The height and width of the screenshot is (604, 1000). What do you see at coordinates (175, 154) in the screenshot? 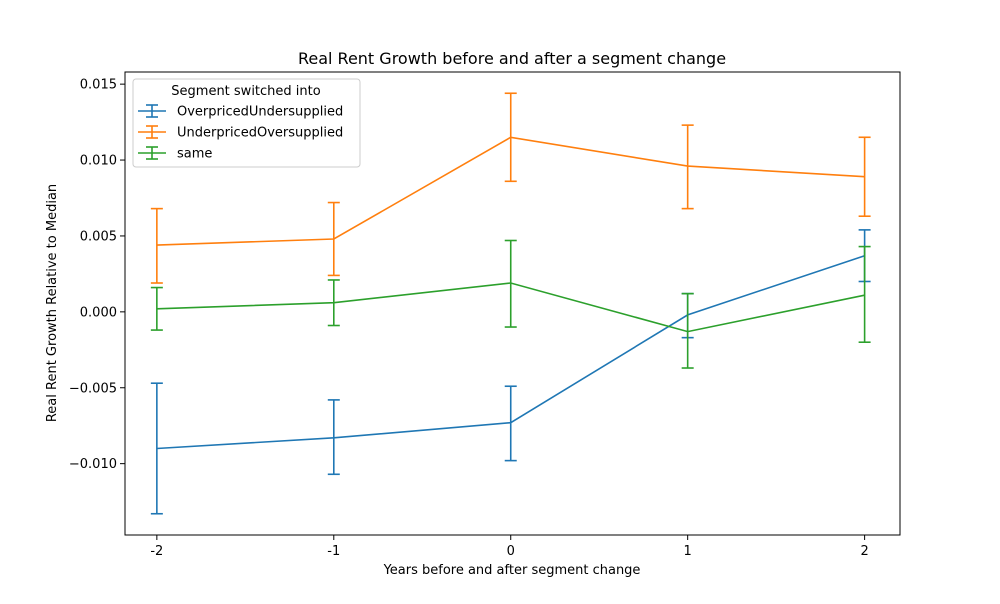
I see `legend-entry: same` at bounding box center [175, 154].